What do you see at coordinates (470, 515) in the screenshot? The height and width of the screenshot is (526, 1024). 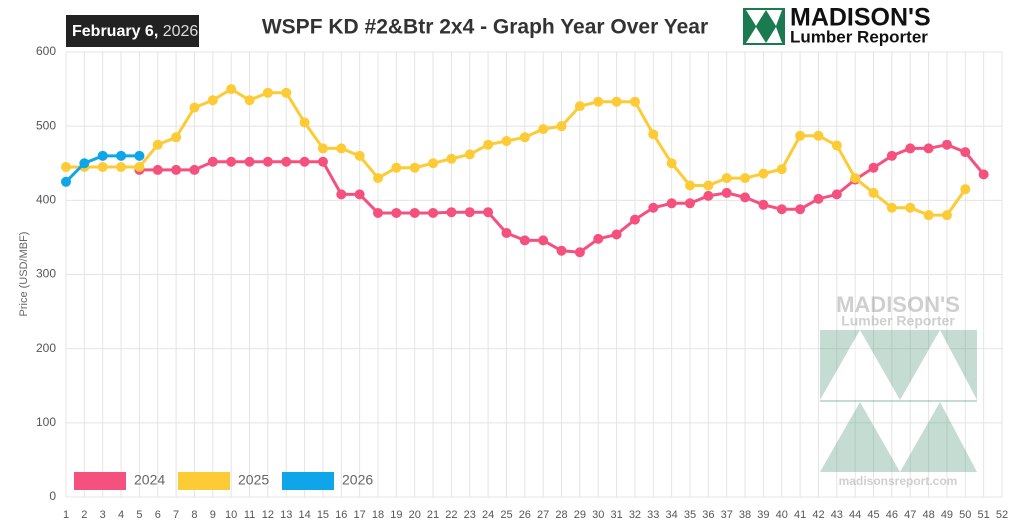 I see `x-tick-label: 23` at bounding box center [470, 515].